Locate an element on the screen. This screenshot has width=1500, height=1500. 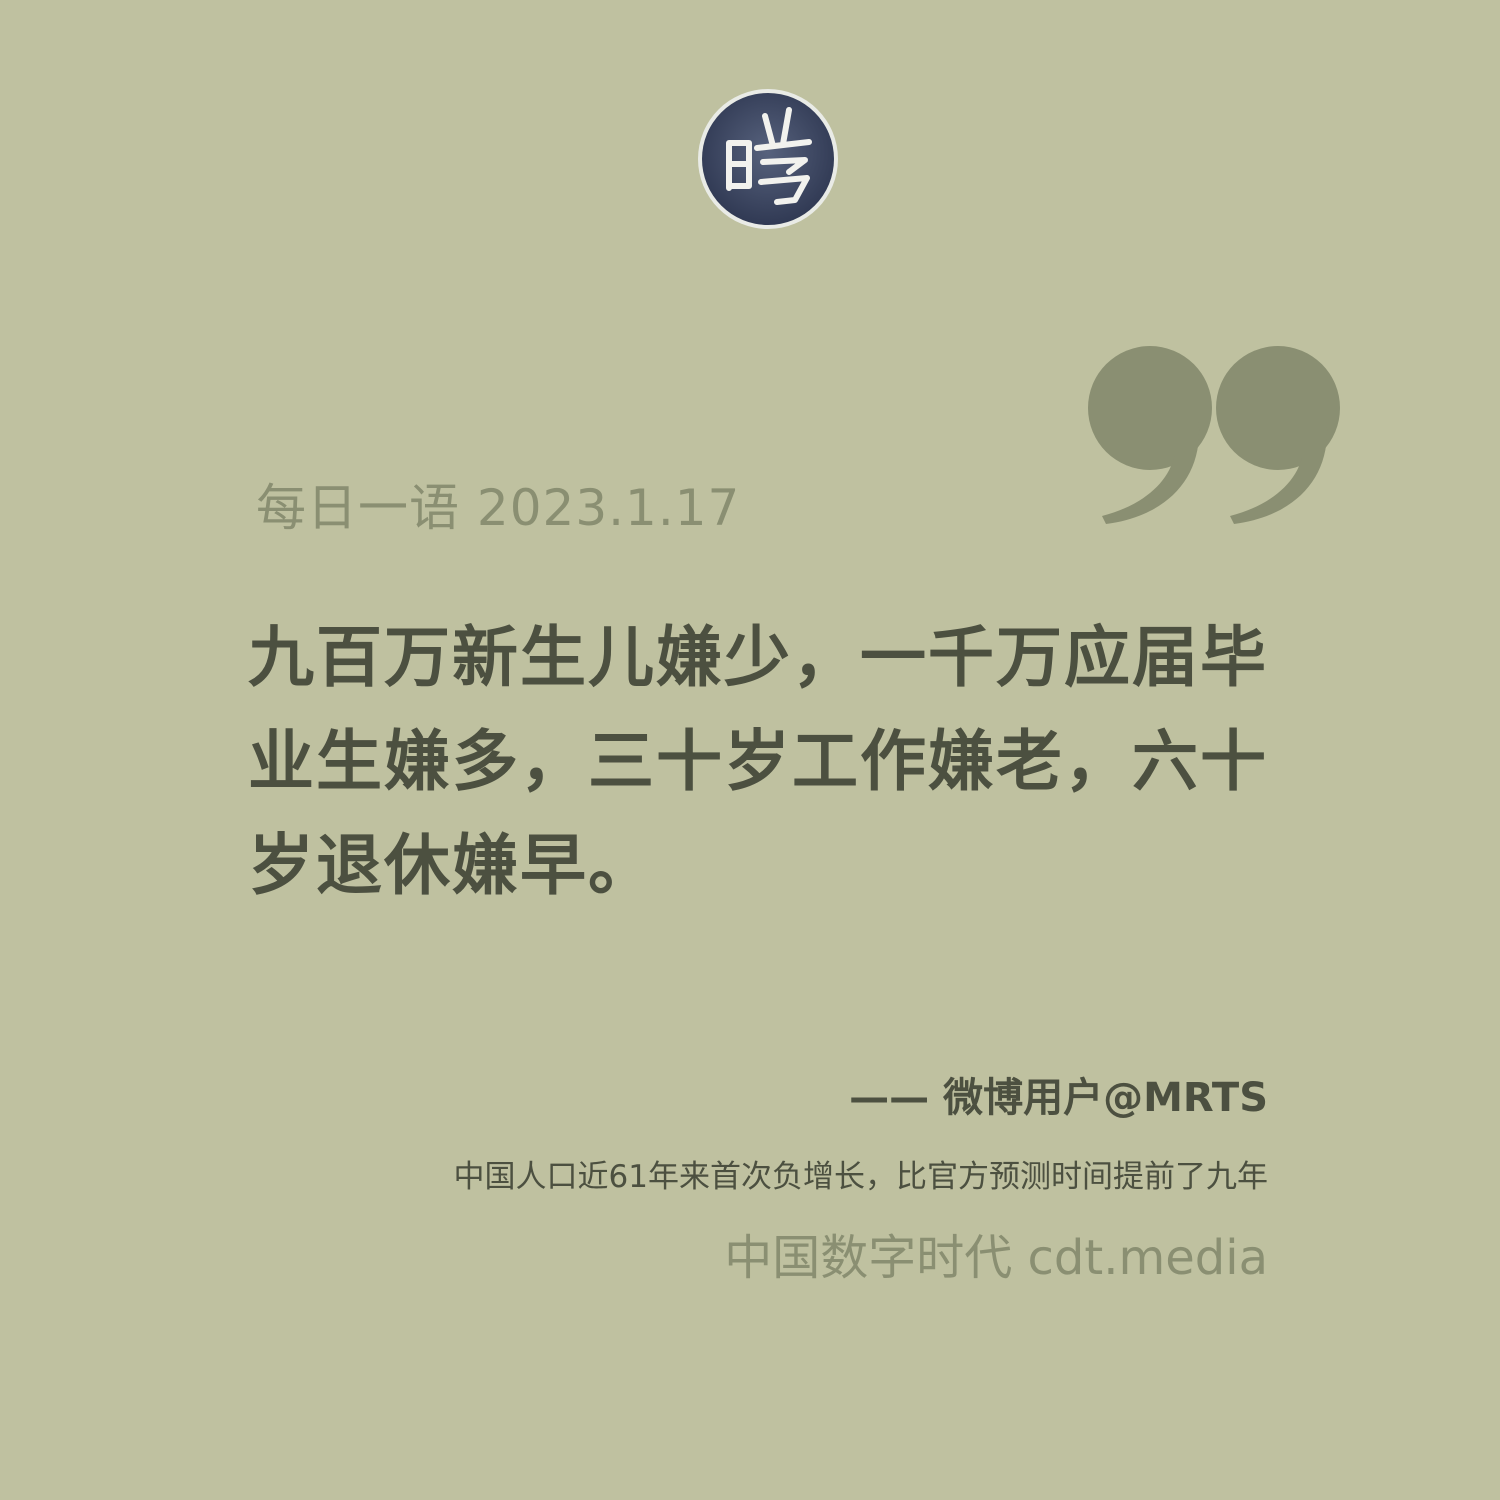
date-label: 每日一语 2023.1.17 is located at coordinates (498, 508).